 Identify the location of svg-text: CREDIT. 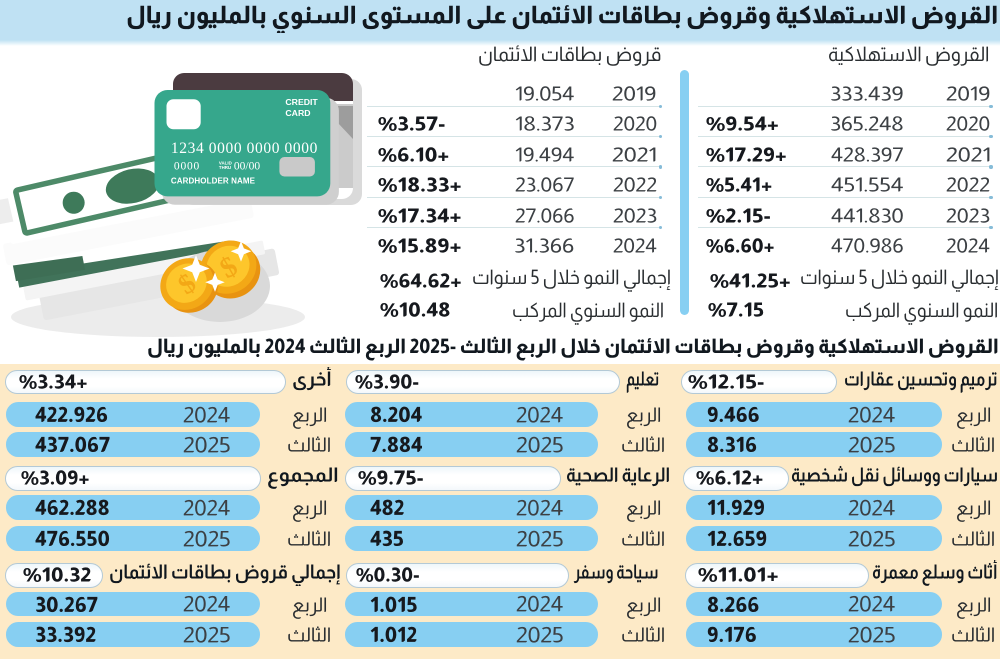
(301, 102).